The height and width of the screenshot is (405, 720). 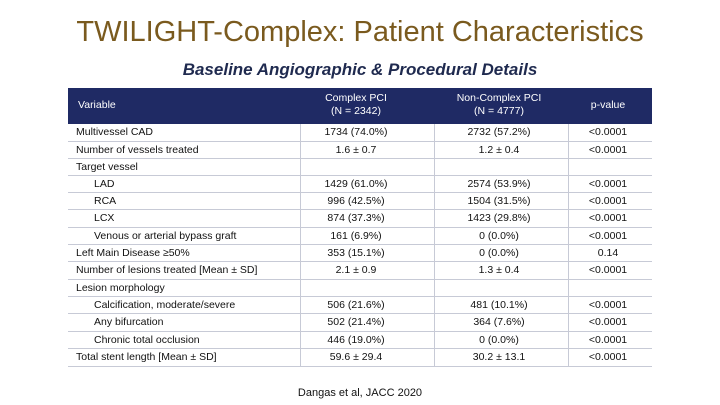 What do you see at coordinates (165, 305) in the screenshot?
I see `row-label: Calcification, moderate/severe` at bounding box center [165, 305].